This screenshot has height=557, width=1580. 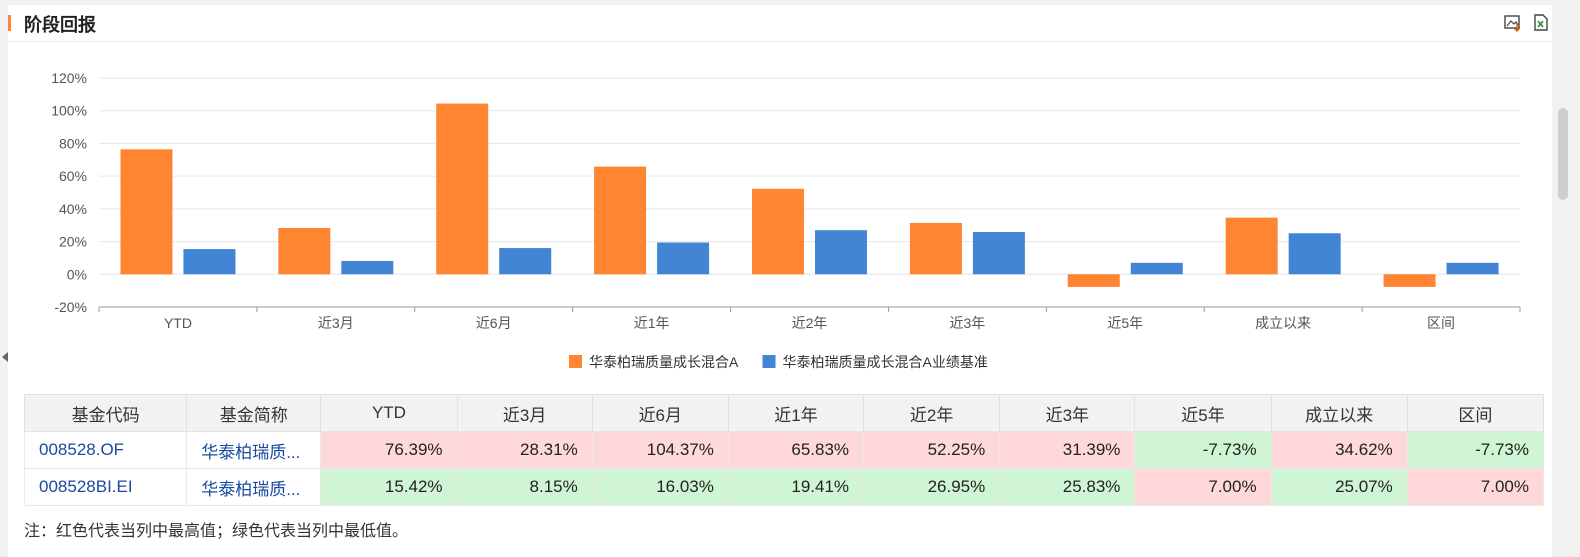 What do you see at coordinates (336, 323) in the screenshot?
I see `x-tick-label: 近3月` at bounding box center [336, 323].